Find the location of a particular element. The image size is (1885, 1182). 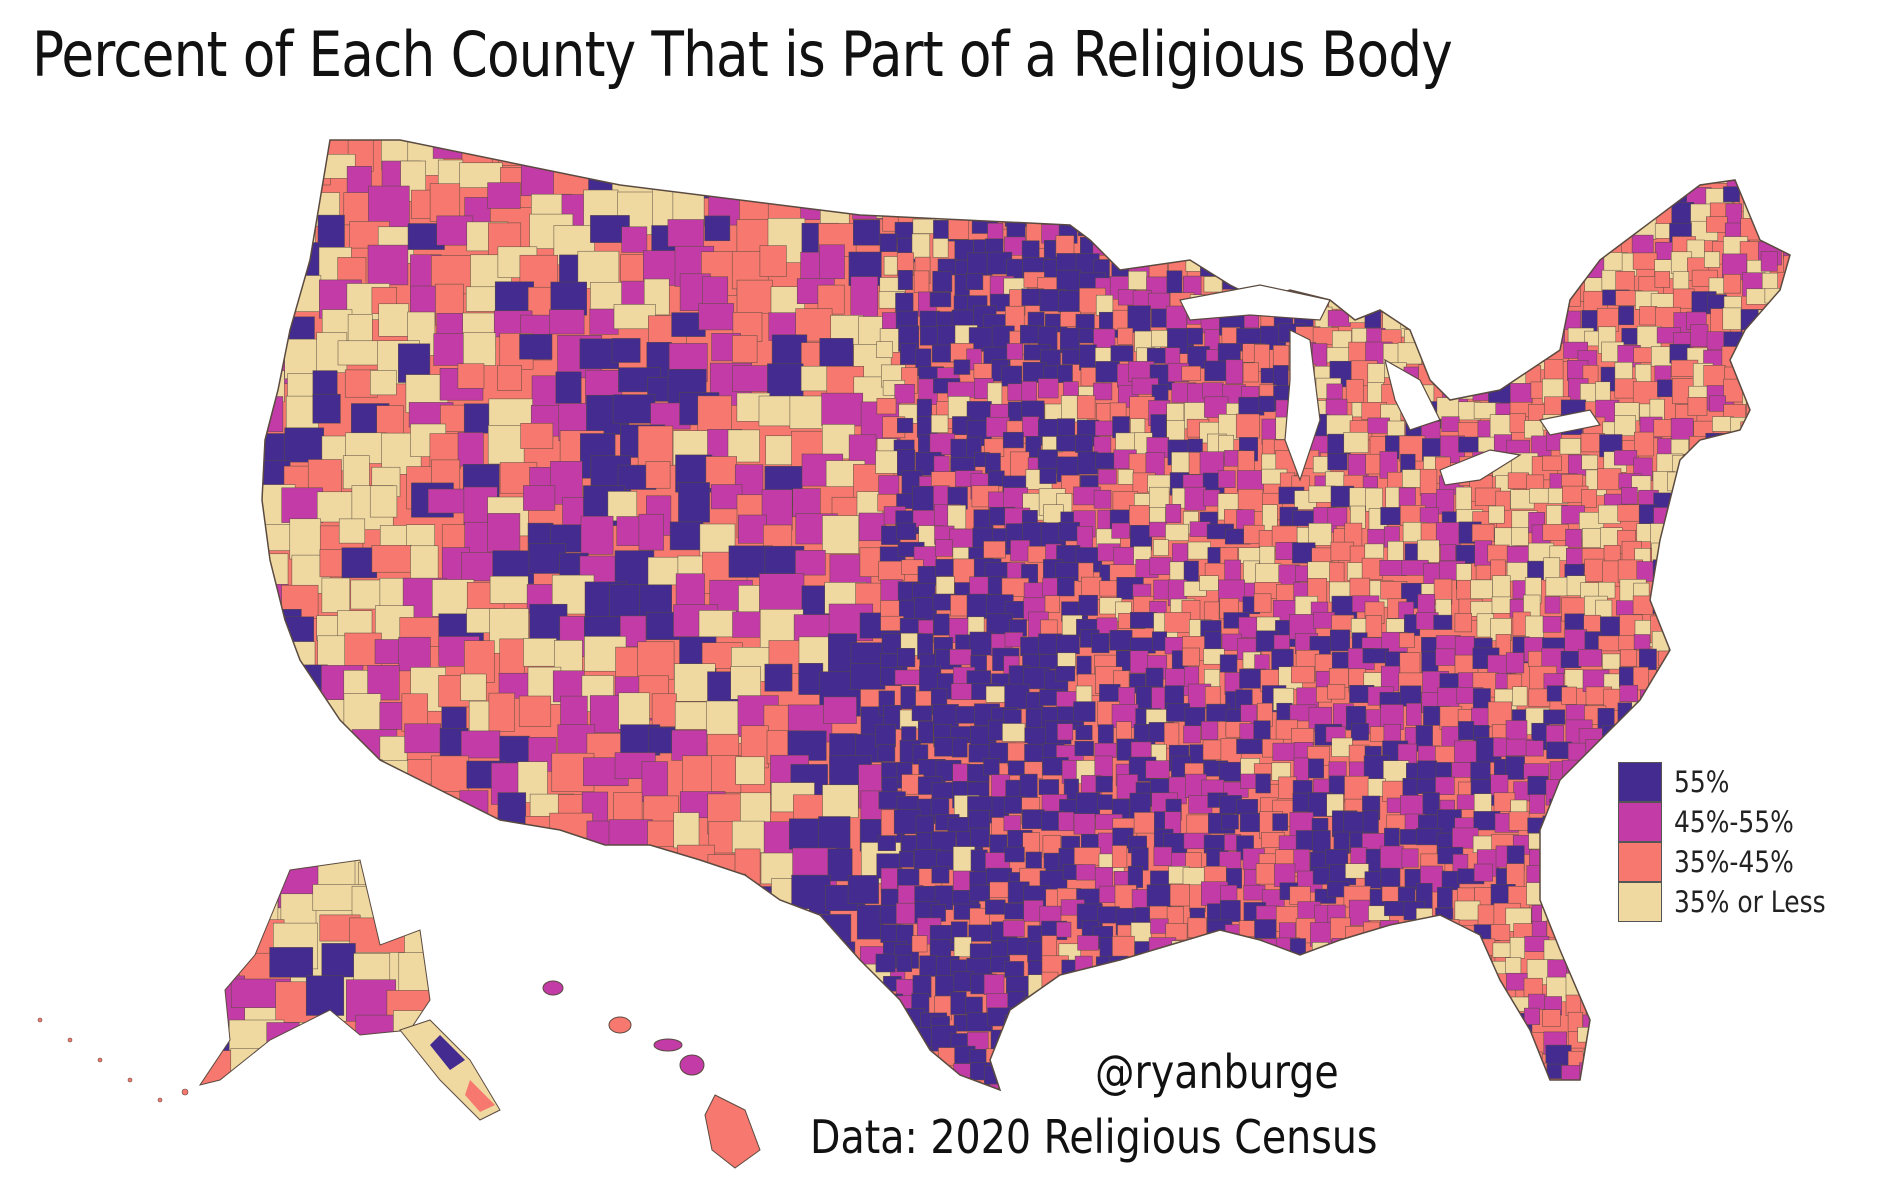

legend-item: 35%-45% is located at coordinates (1734, 862).